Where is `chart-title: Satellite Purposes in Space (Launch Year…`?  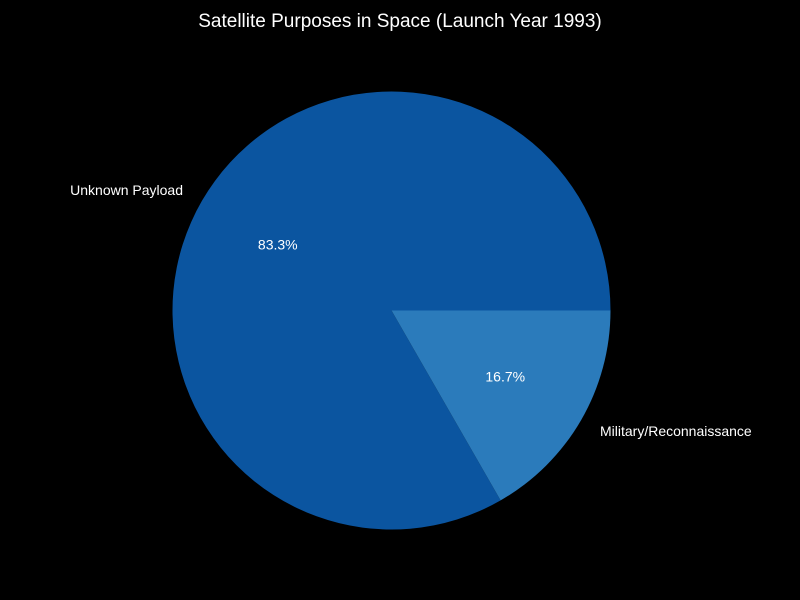 chart-title: Satellite Purposes in Space (Launch Year… is located at coordinates (400, 21).